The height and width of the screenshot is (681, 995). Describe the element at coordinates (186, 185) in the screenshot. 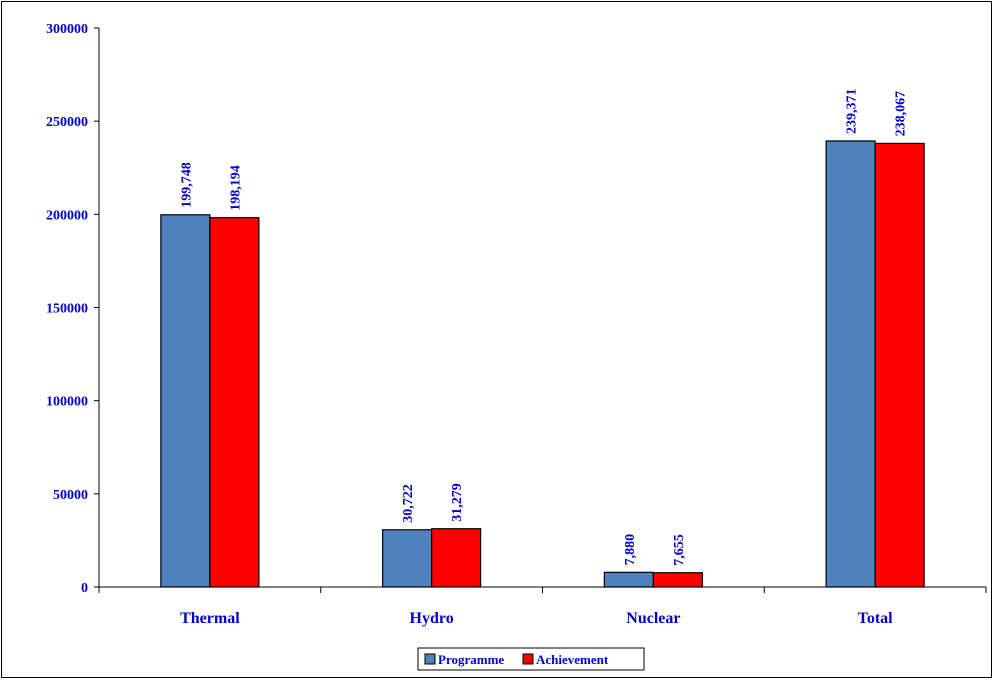

I see `data-label: 199,748` at that location.